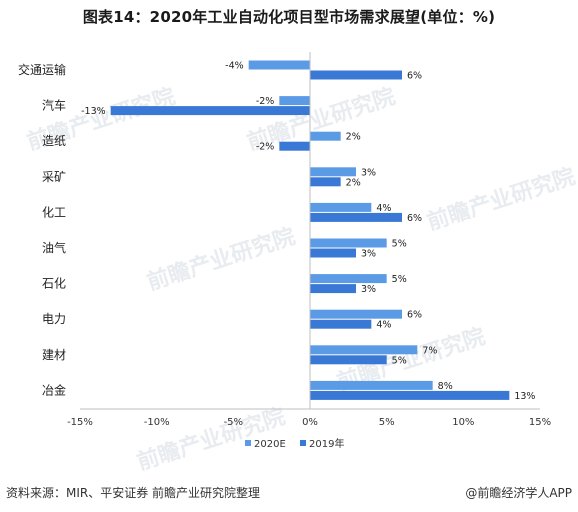 This screenshot has height=512, width=578. Describe the element at coordinates (54, 141) in the screenshot. I see `category-label: 造纸` at that location.